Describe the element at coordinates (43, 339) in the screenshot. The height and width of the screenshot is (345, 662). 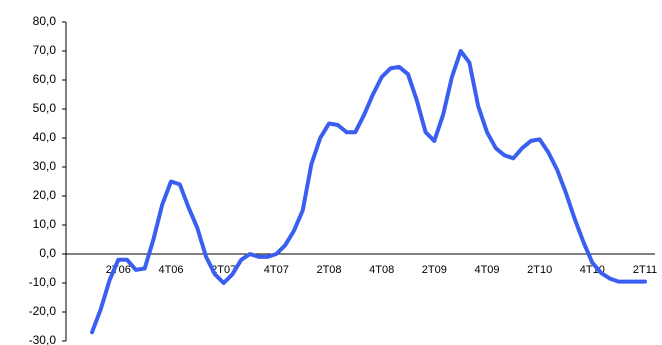
I see `y-tick-label: -30,0` at that location.